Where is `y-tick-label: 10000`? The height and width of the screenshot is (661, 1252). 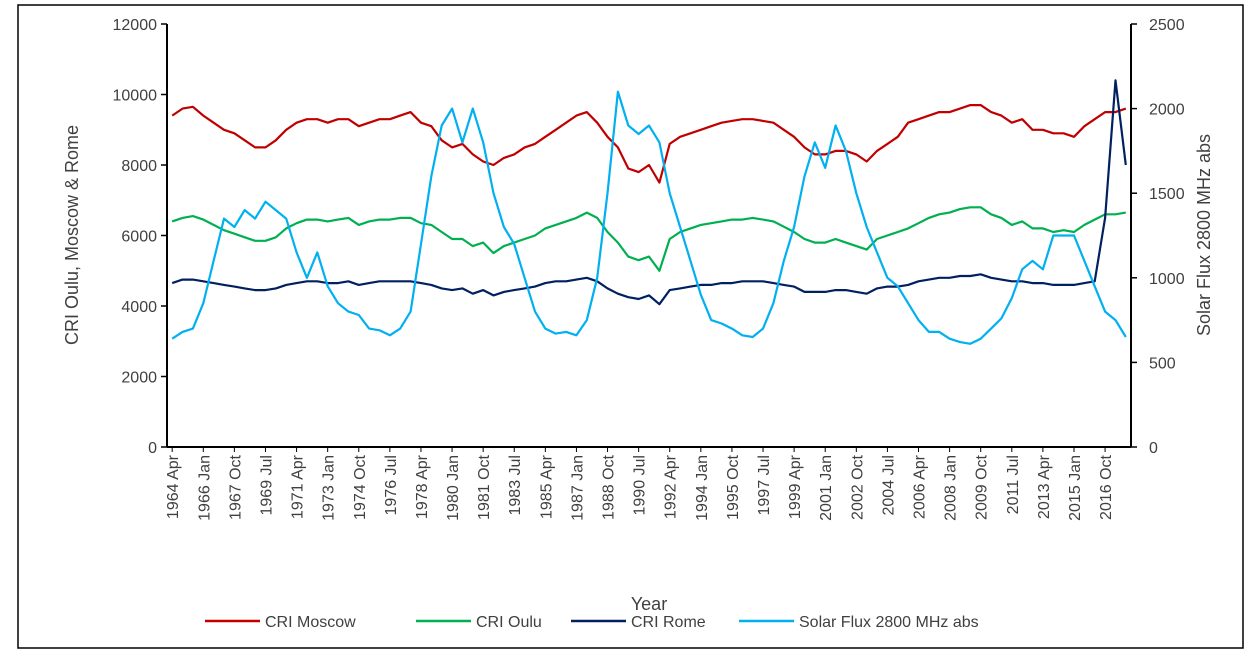 y-tick-label: 10000 is located at coordinates (135, 96).